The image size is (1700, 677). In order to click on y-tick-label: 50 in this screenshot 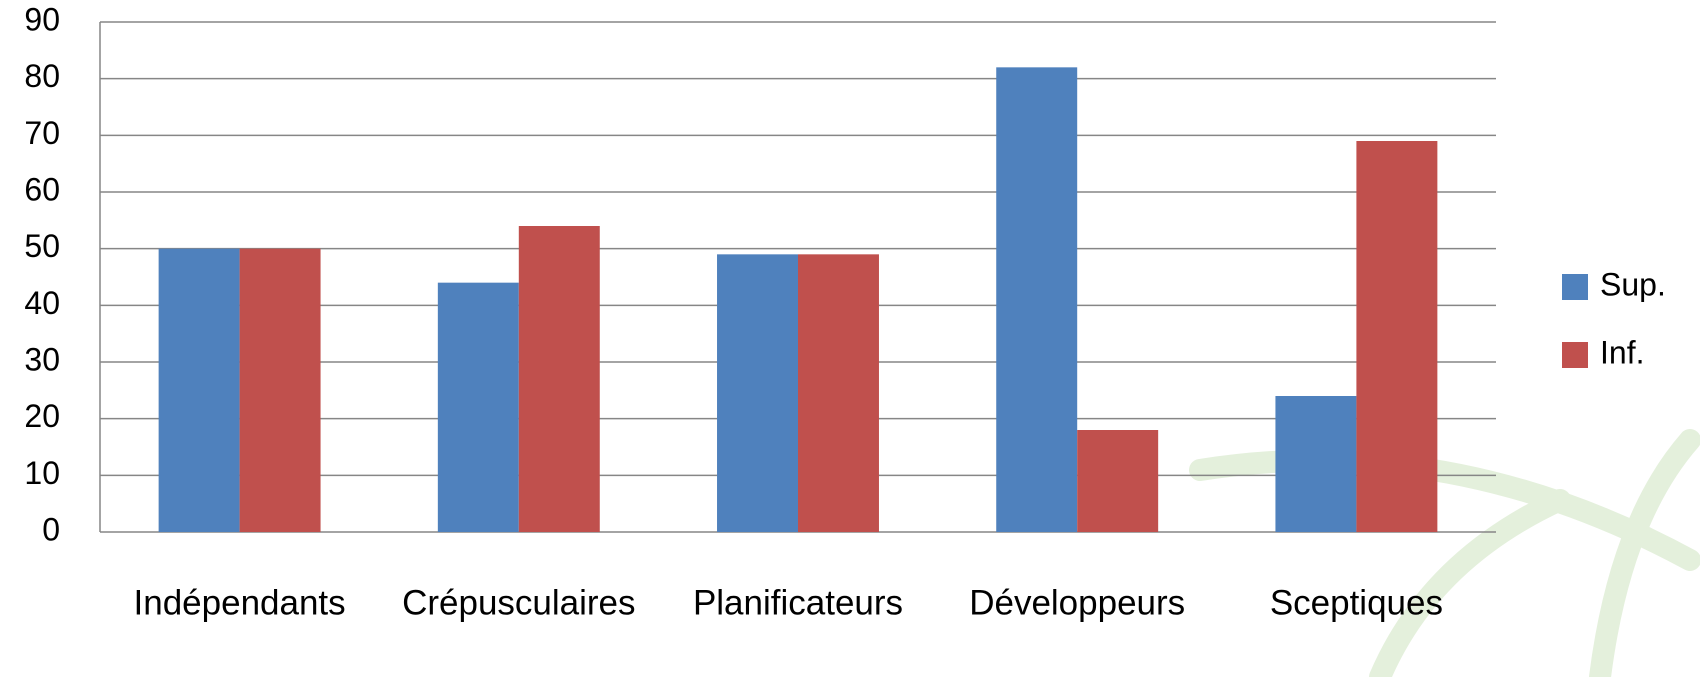, I will do `click(42, 246)`.